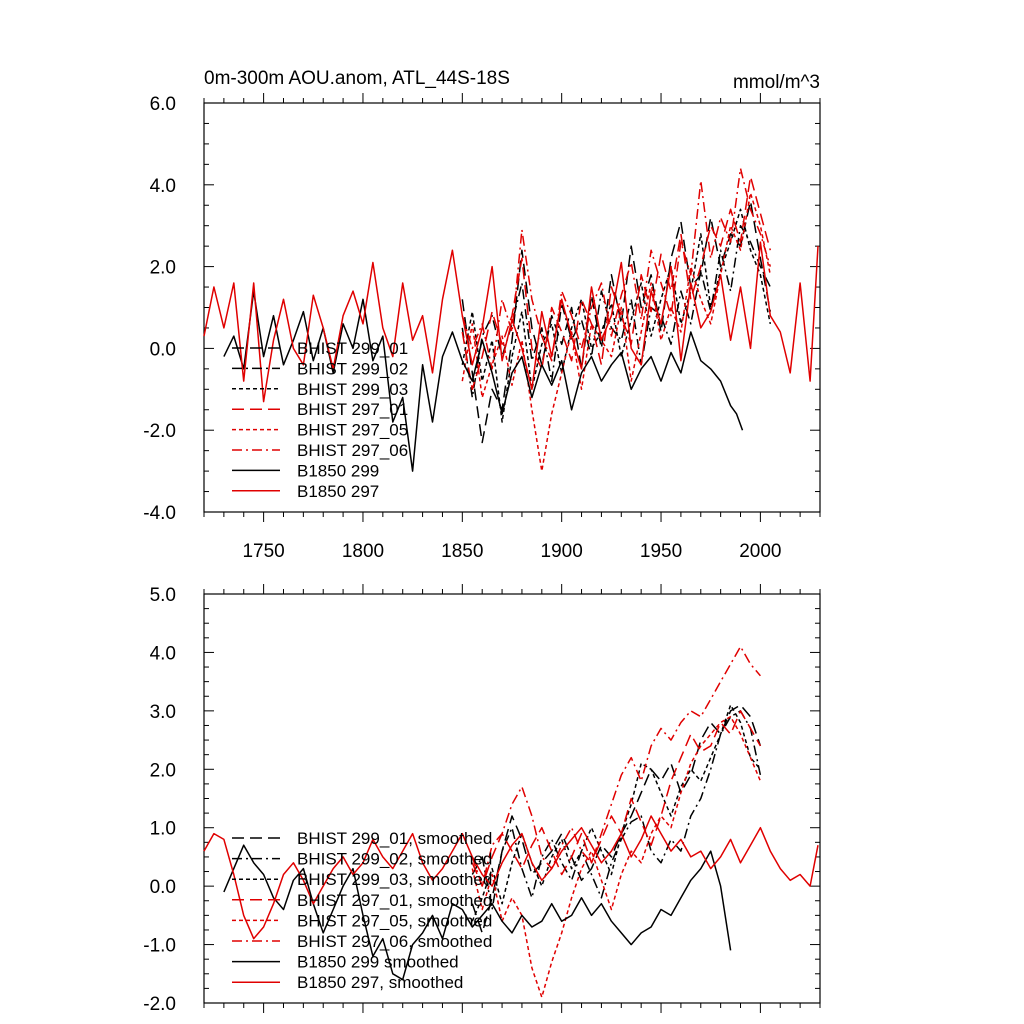 The image size is (1024, 1024). Describe the element at coordinates (394, 941) in the screenshot. I see `legend-label: BHIST 297_06, smoothed` at that location.